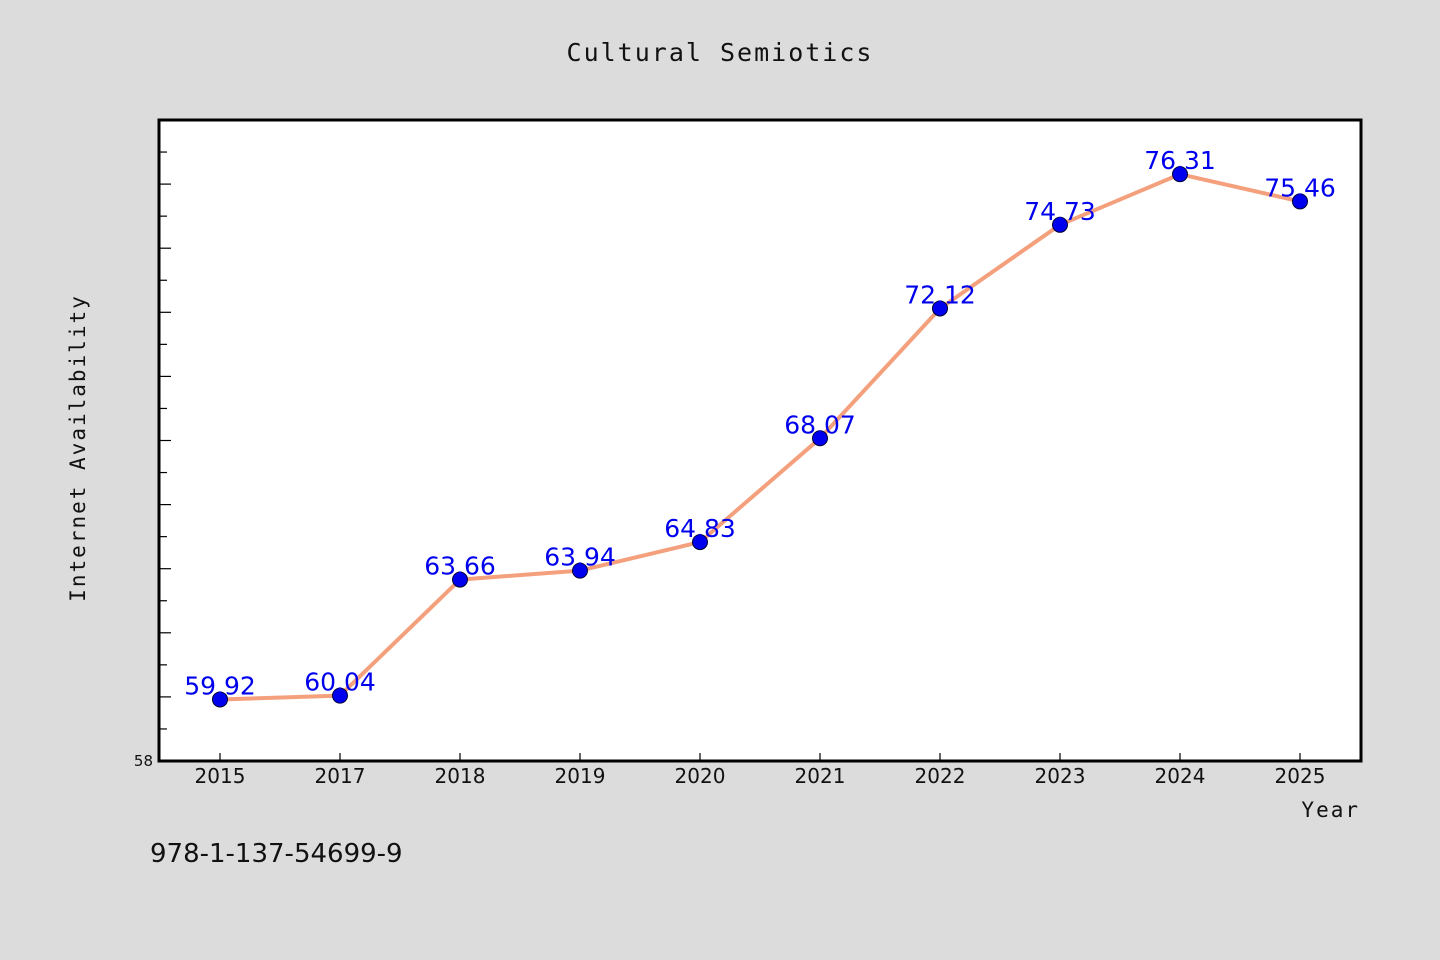 This screenshot has width=1440, height=960. I want to click on x-tick-label: 2018, so click(460, 776).